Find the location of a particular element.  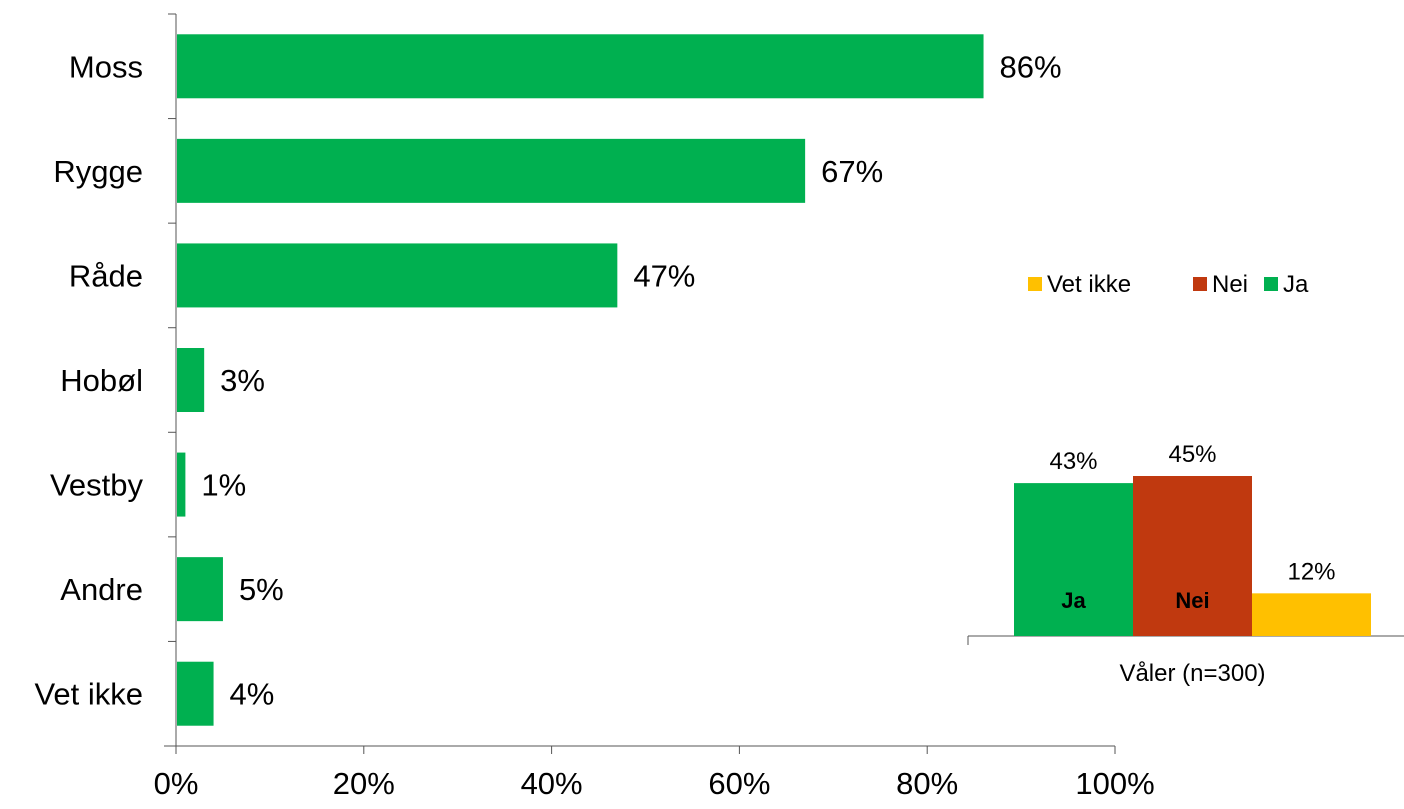

inset-bar-chart: 43% Ja 45% Nei 12% Våler (n=300) is located at coordinates (1185, 564).